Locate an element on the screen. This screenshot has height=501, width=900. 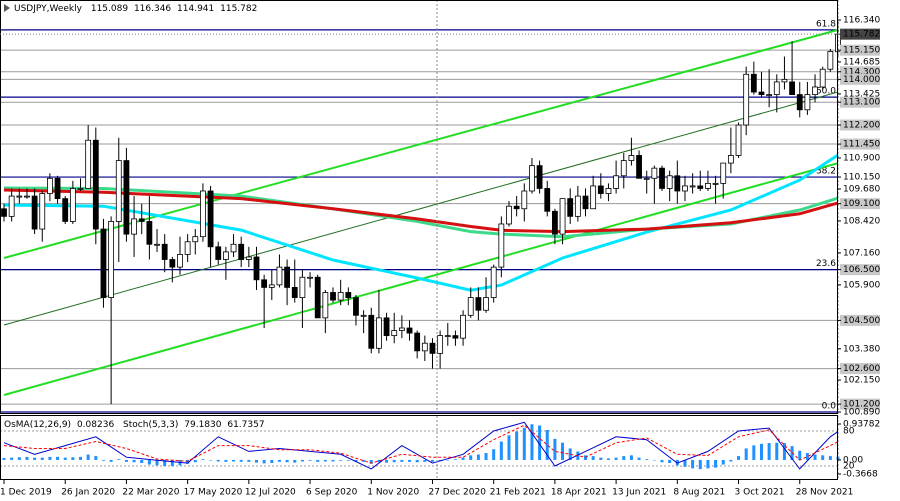
y2-tick-label: 80 is located at coordinates (849, 432).